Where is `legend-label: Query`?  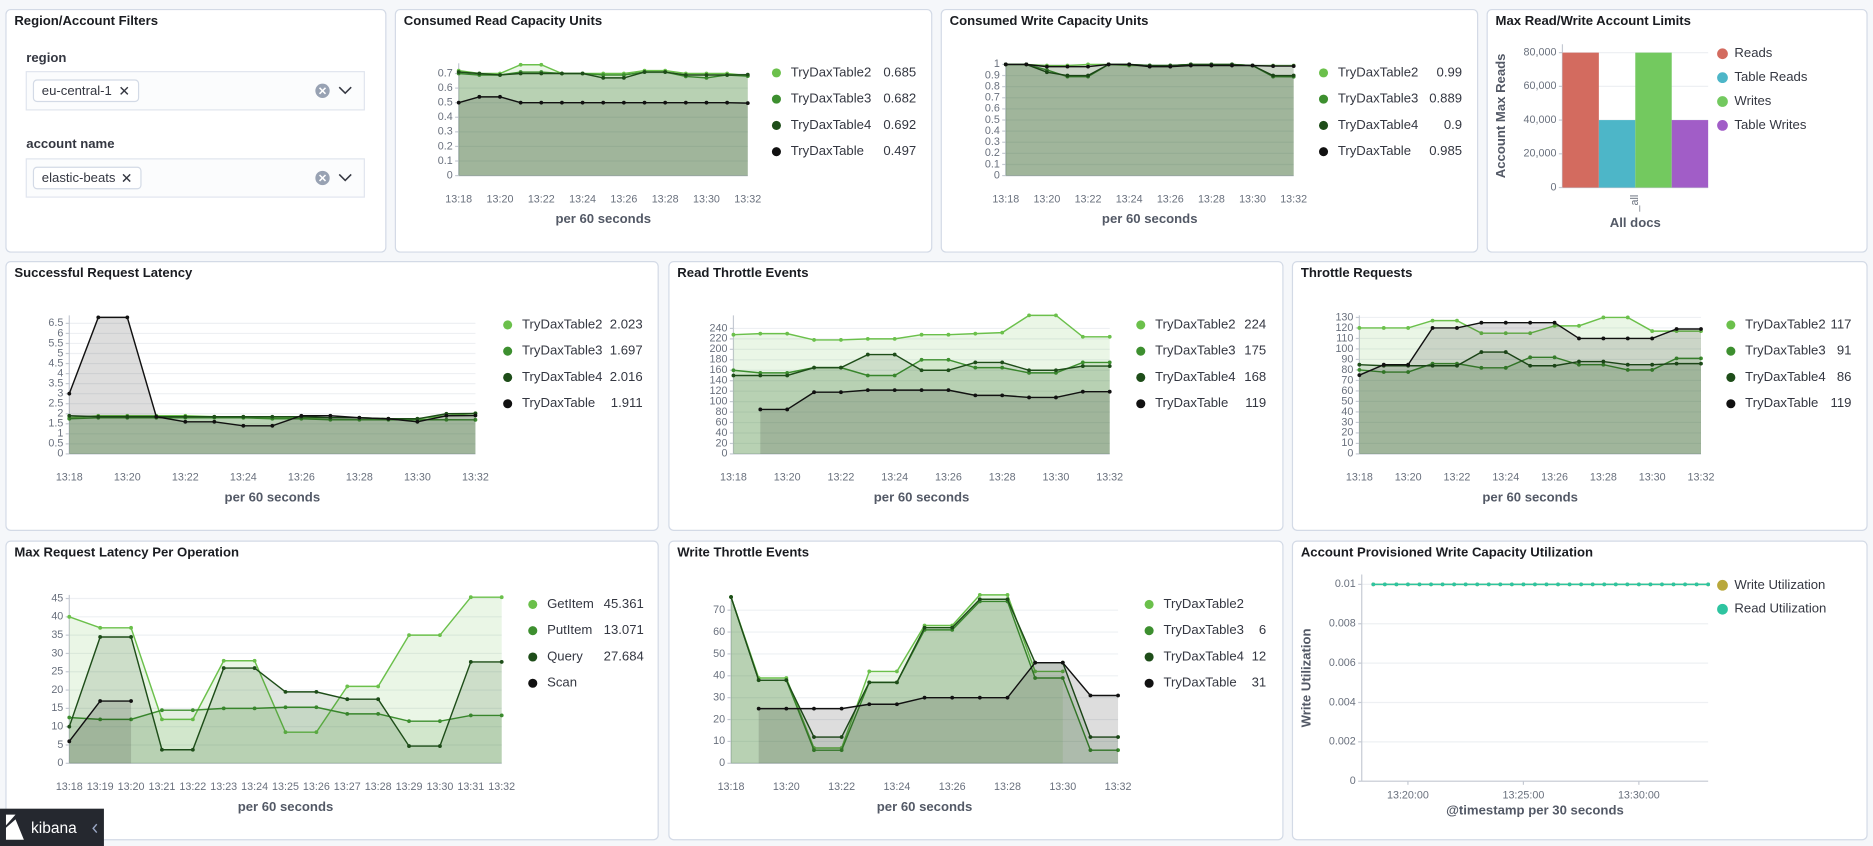 legend-label: Query is located at coordinates (565, 655).